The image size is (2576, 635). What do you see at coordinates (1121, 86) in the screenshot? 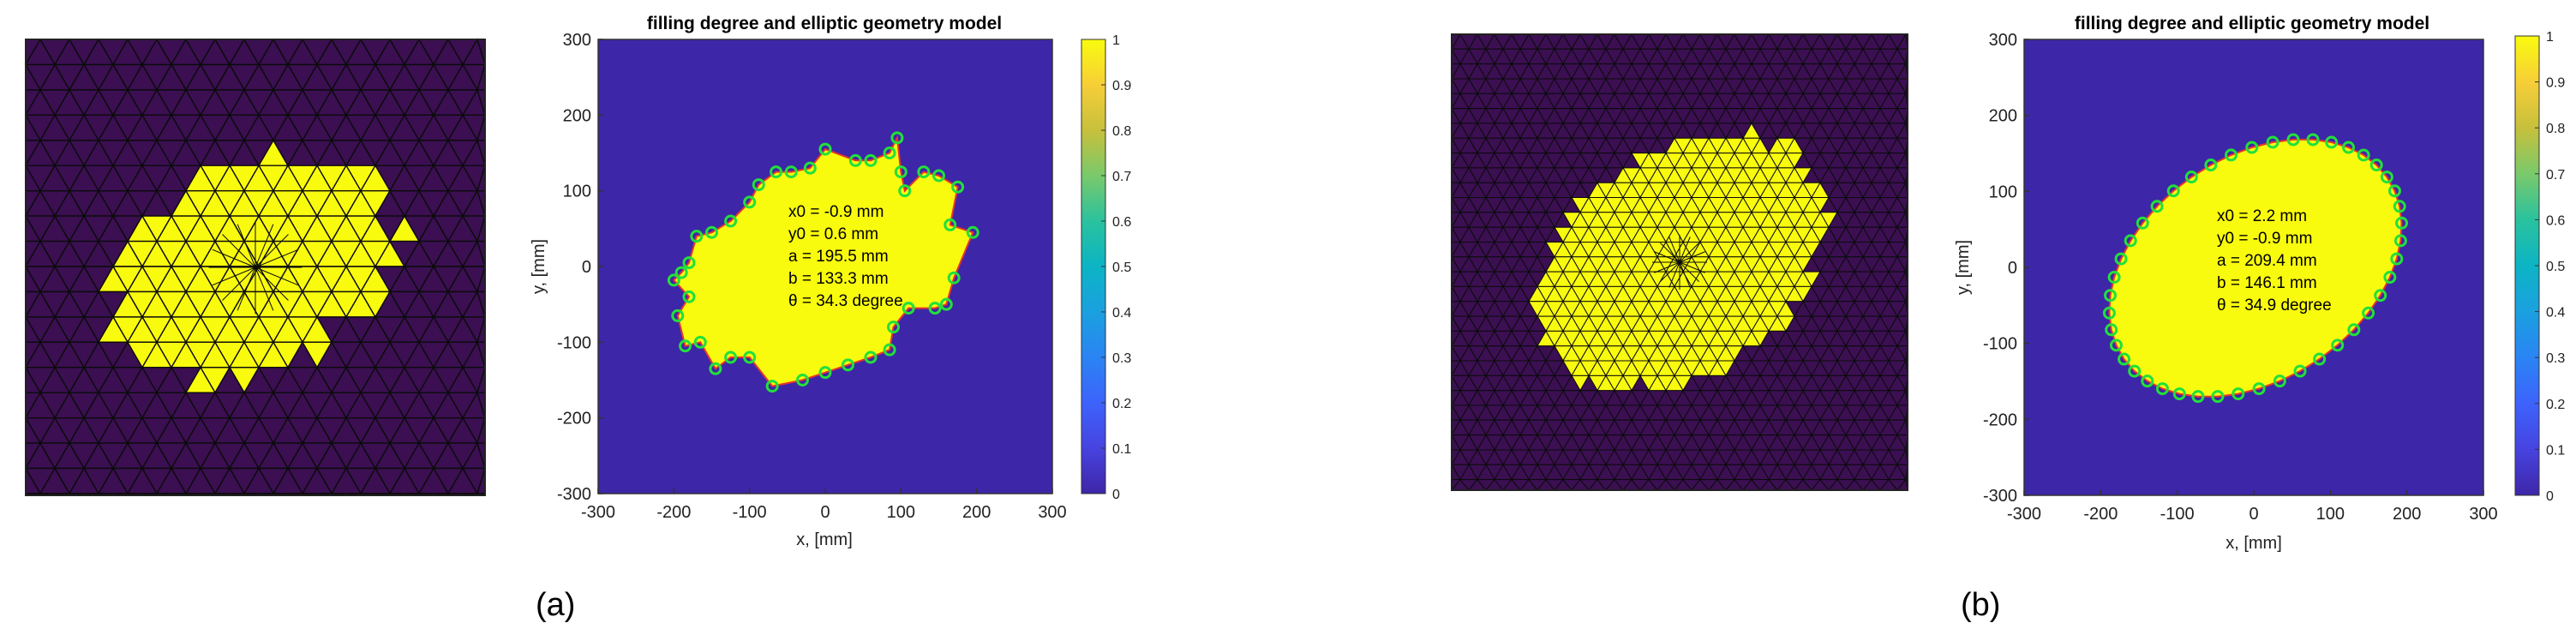
I see `colorbar-tick-label: 0.9` at bounding box center [1121, 86].